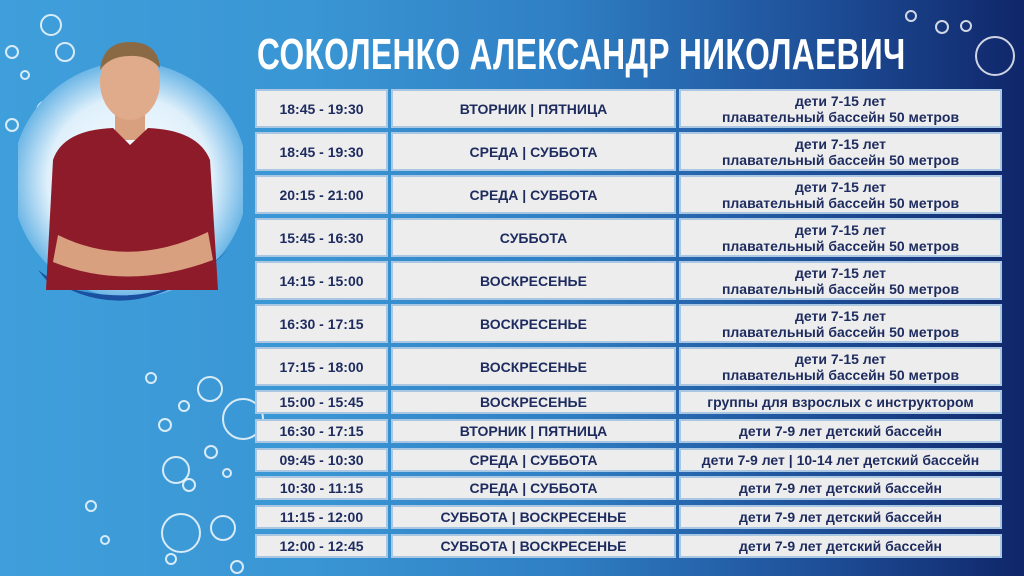  What do you see at coordinates (130, 82) in the screenshot?
I see `head` at bounding box center [130, 82].